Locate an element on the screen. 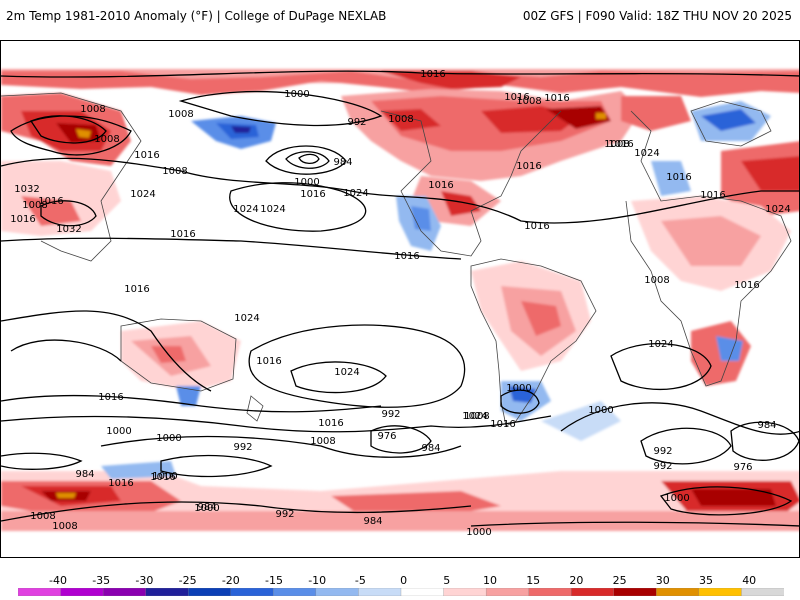  legend-color-bar is located at coordinates (401, 592).